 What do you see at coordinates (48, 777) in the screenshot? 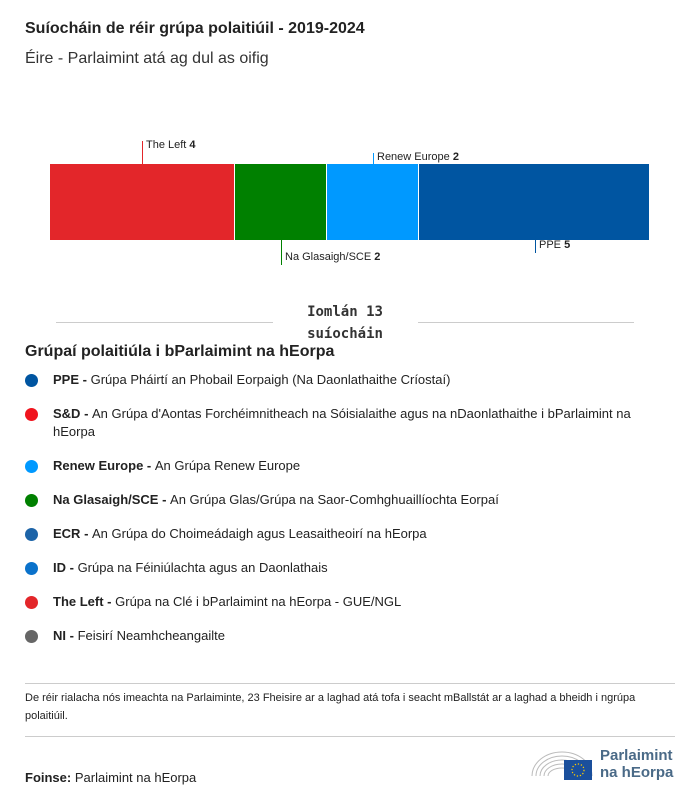
I see `source-label: Foinse:` at bounding box center [48, 777].